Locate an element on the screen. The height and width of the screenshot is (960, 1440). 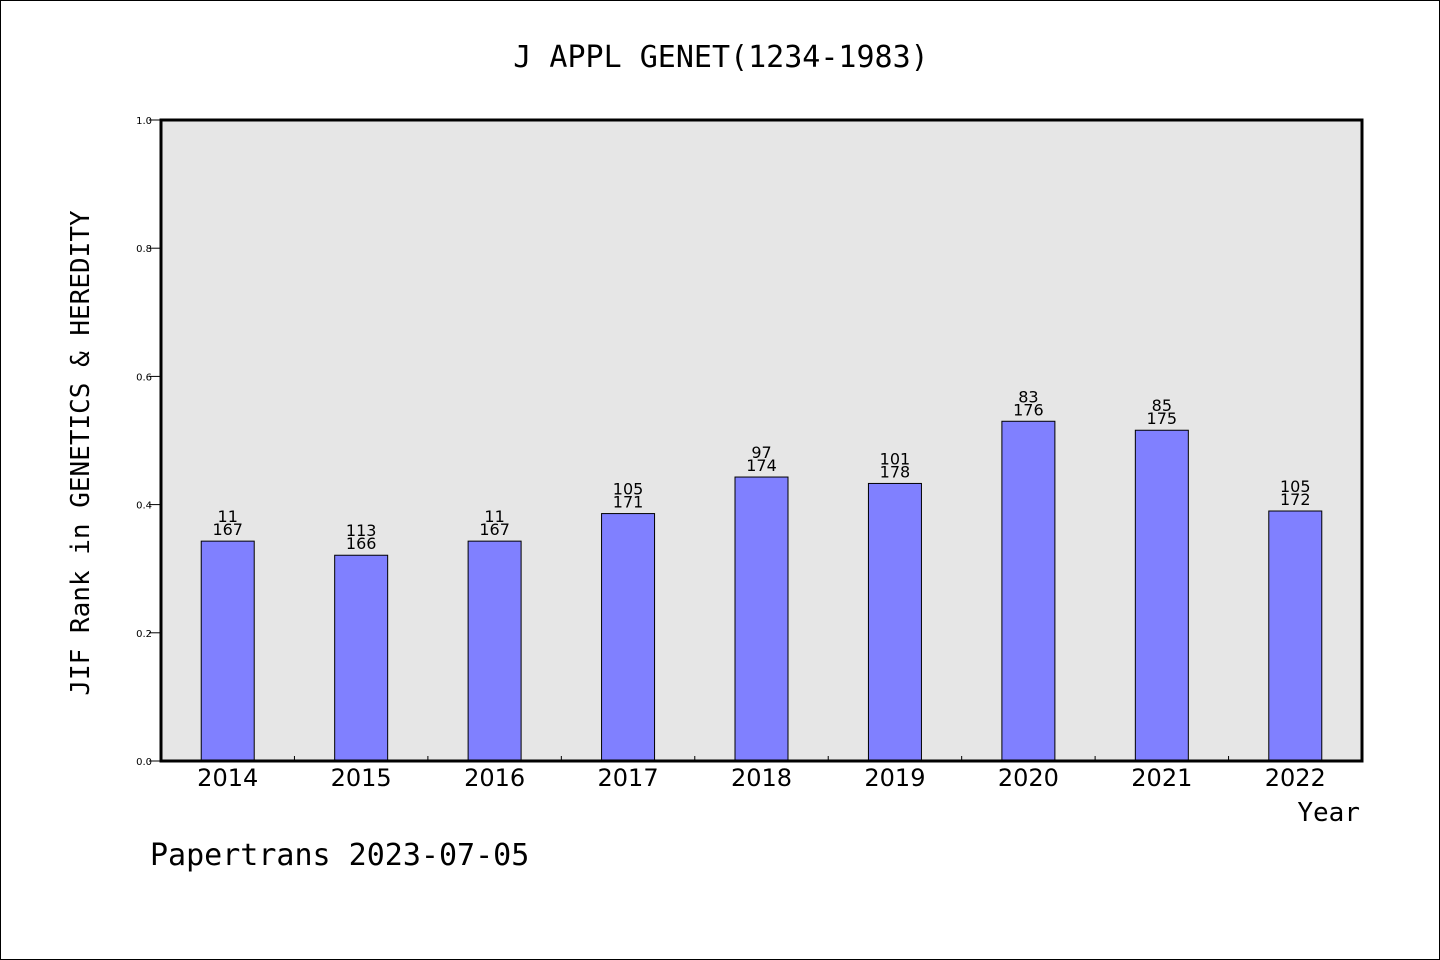
bar-2022 is located at coordinates (1295, 636).